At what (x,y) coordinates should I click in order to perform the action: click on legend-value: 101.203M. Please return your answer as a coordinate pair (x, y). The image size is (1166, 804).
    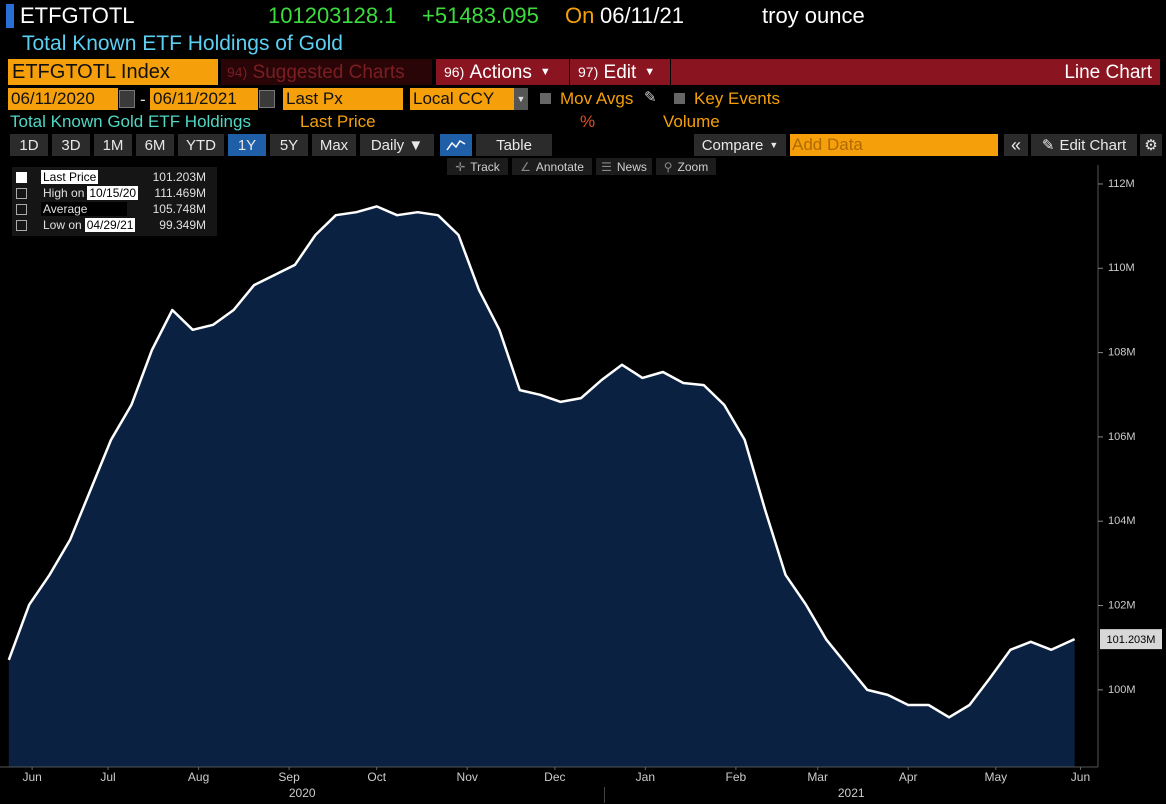
    Looking at the image, I should click on (179, 177).